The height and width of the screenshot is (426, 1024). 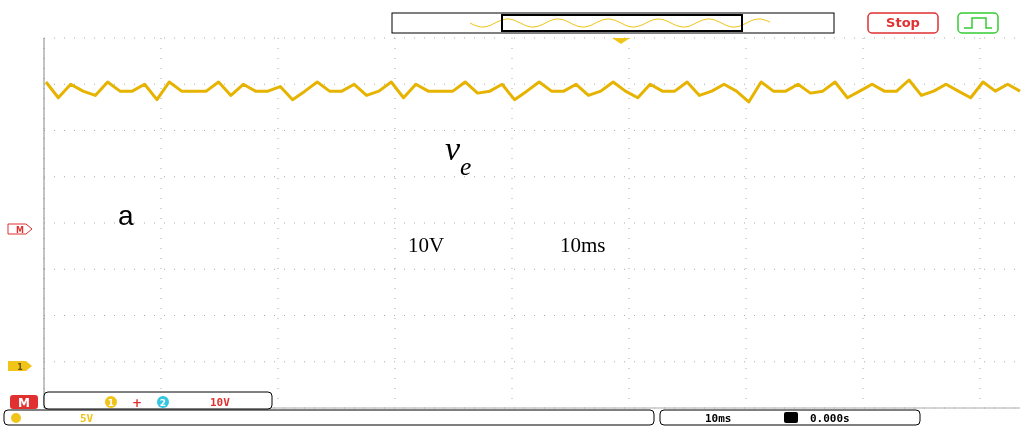 What do you see at coordinates (458, 155) in the screenshot?
I see `annotation: v$_{e}$` at bounding box center [458, 155].